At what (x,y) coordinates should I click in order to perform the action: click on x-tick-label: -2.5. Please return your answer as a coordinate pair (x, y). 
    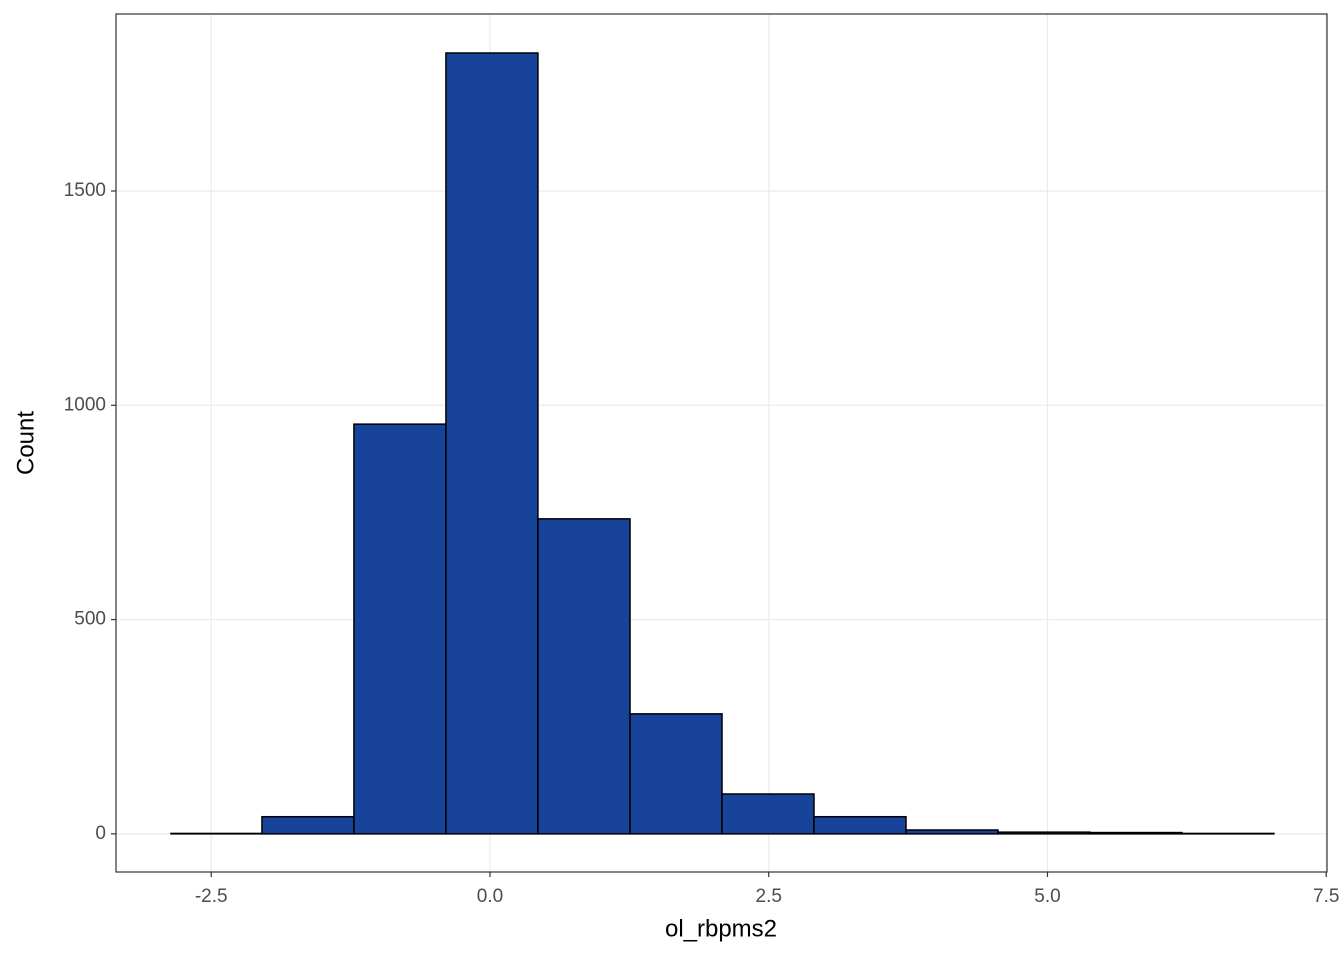
    Looking at the image, I should click on (211, 896).